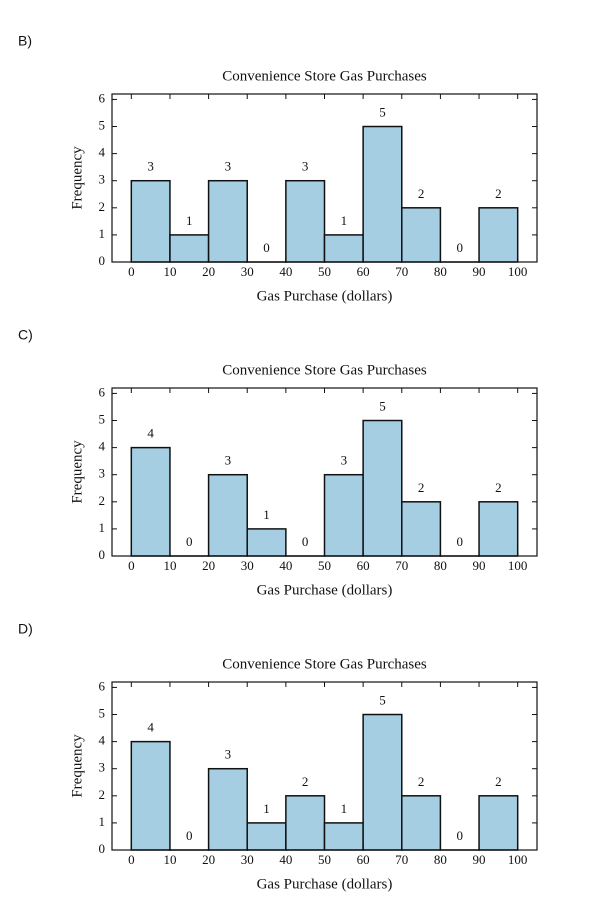  Describe the element at coordinates (150, 727) in the screenshot. I see `data-label: 4` at that location.